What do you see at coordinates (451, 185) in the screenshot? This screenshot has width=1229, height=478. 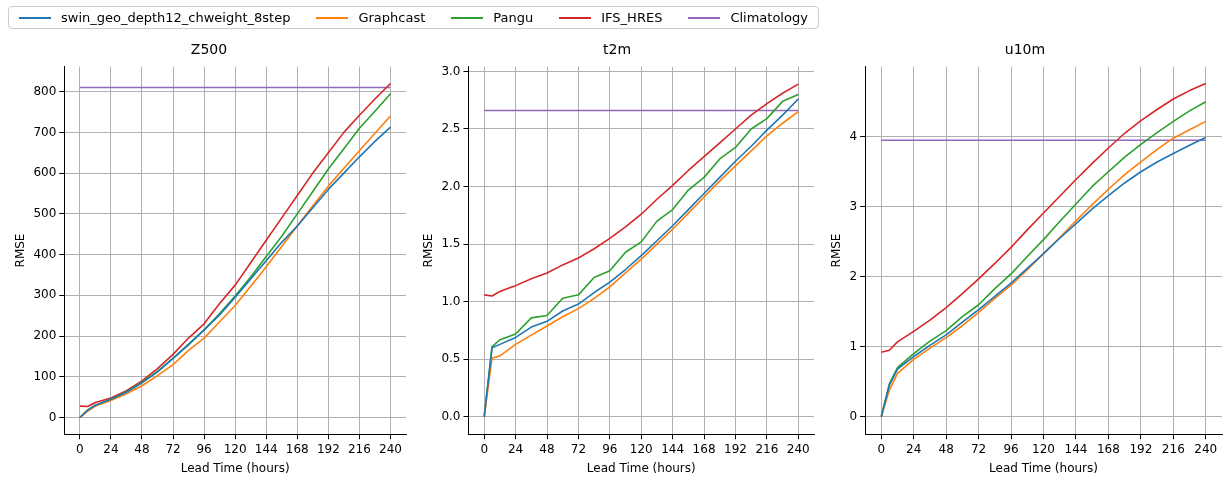 I see `y-tick-label: 2.0` at bounding box center [451, 185].